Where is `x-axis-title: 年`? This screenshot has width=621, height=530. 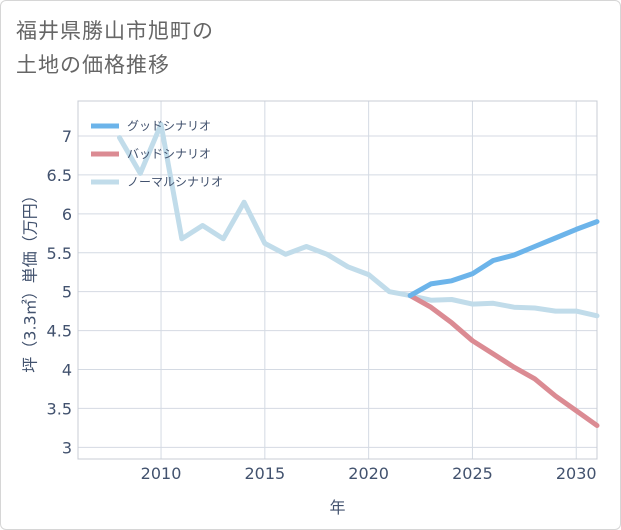 x-axis-title: 年 is located at coordinates (337, 507).